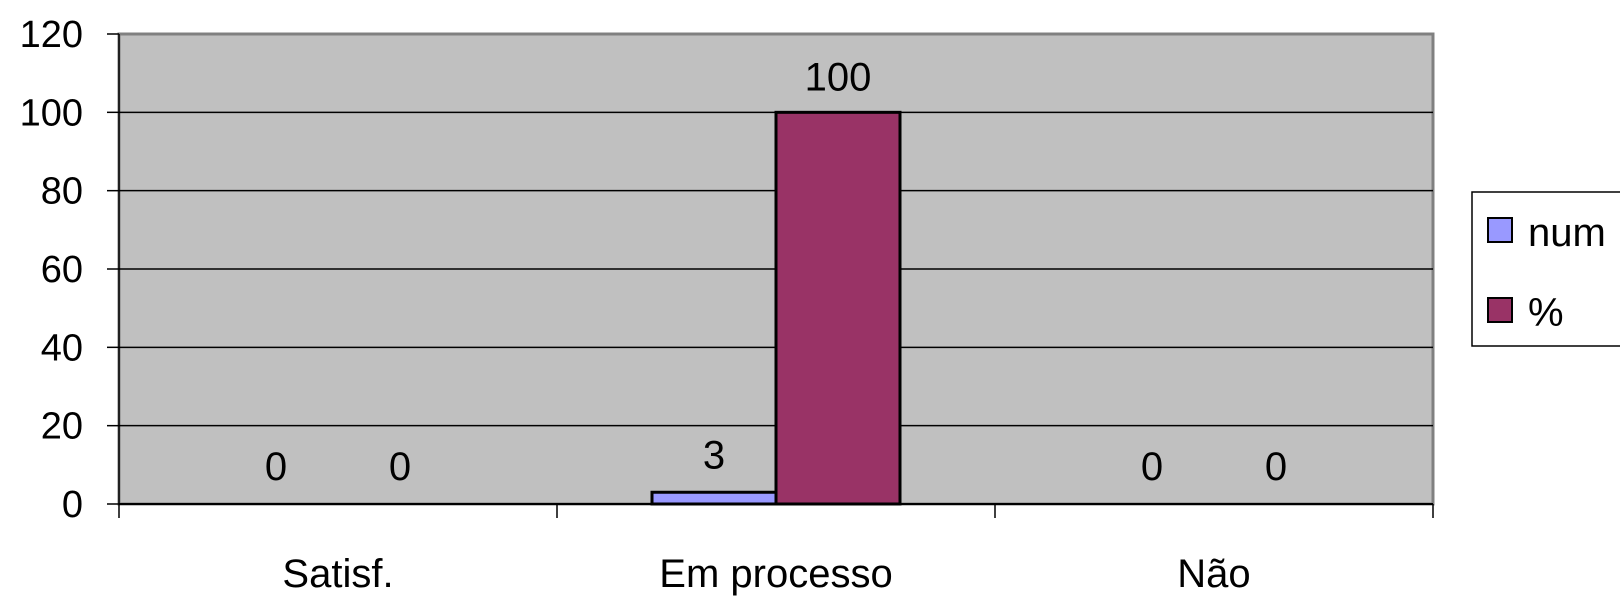 Image resolution: width=1620 pixels, height=596 pixels. Describe the element at coordinates (62, 427) in the screenshot. I see `y-tick-label: 20` at that location.